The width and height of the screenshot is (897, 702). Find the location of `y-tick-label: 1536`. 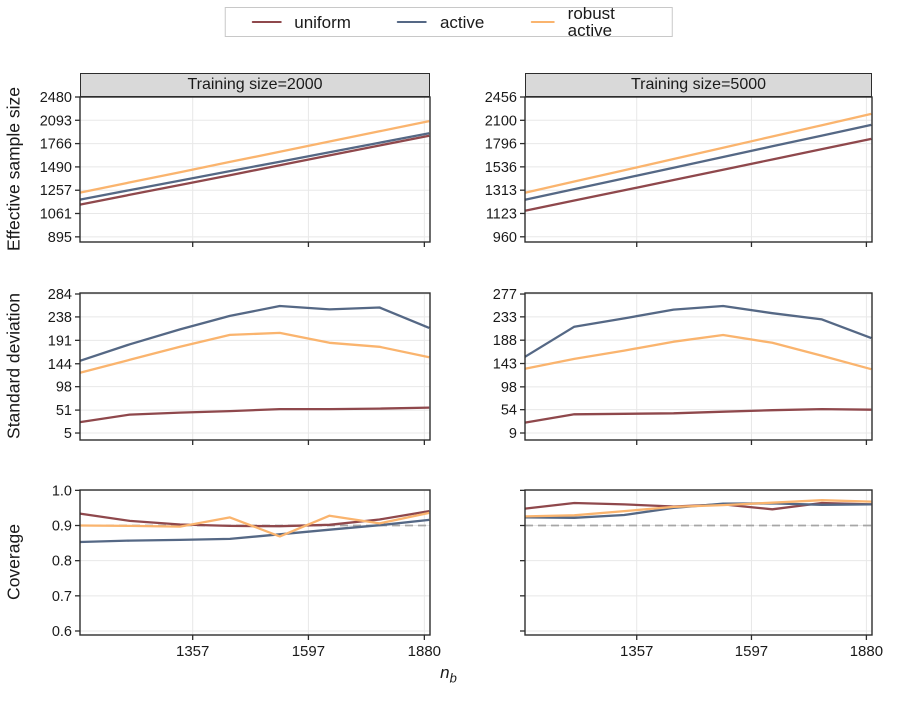

y-tick-label: 1536 is located at coordinates (501, 168).